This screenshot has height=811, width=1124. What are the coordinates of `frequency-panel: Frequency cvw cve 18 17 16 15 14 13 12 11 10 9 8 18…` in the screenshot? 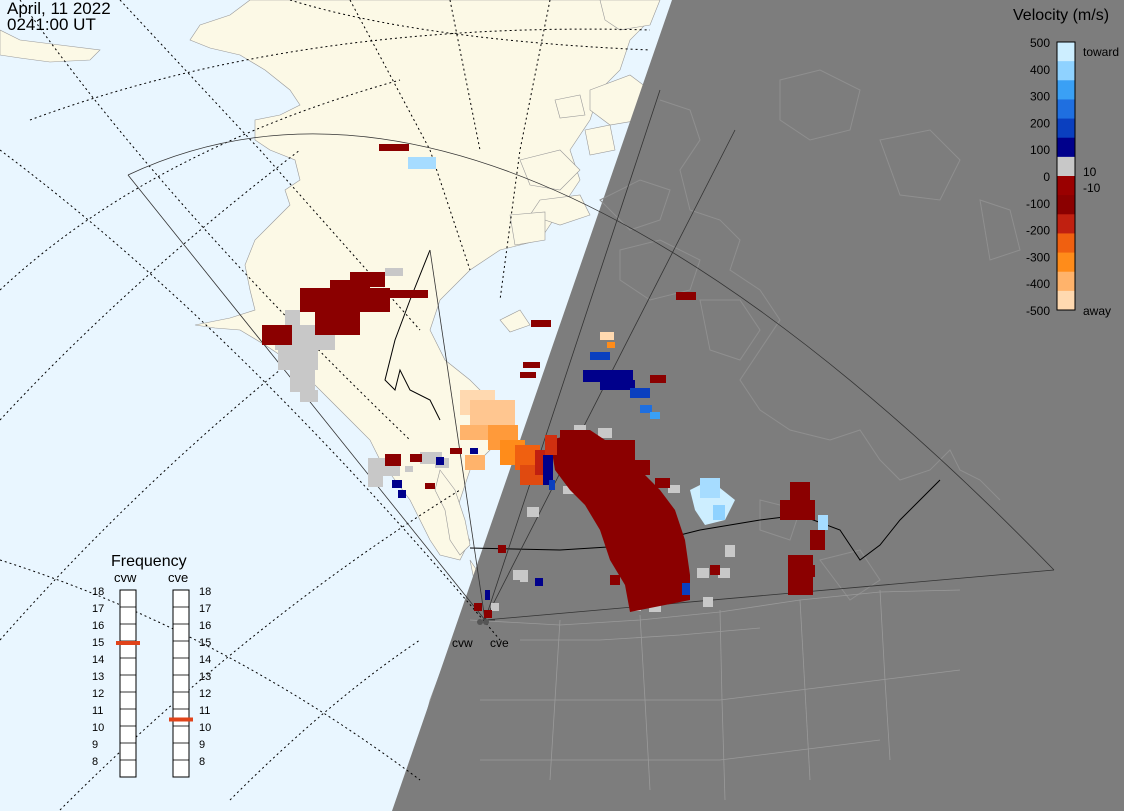 It's located at (151, 665).